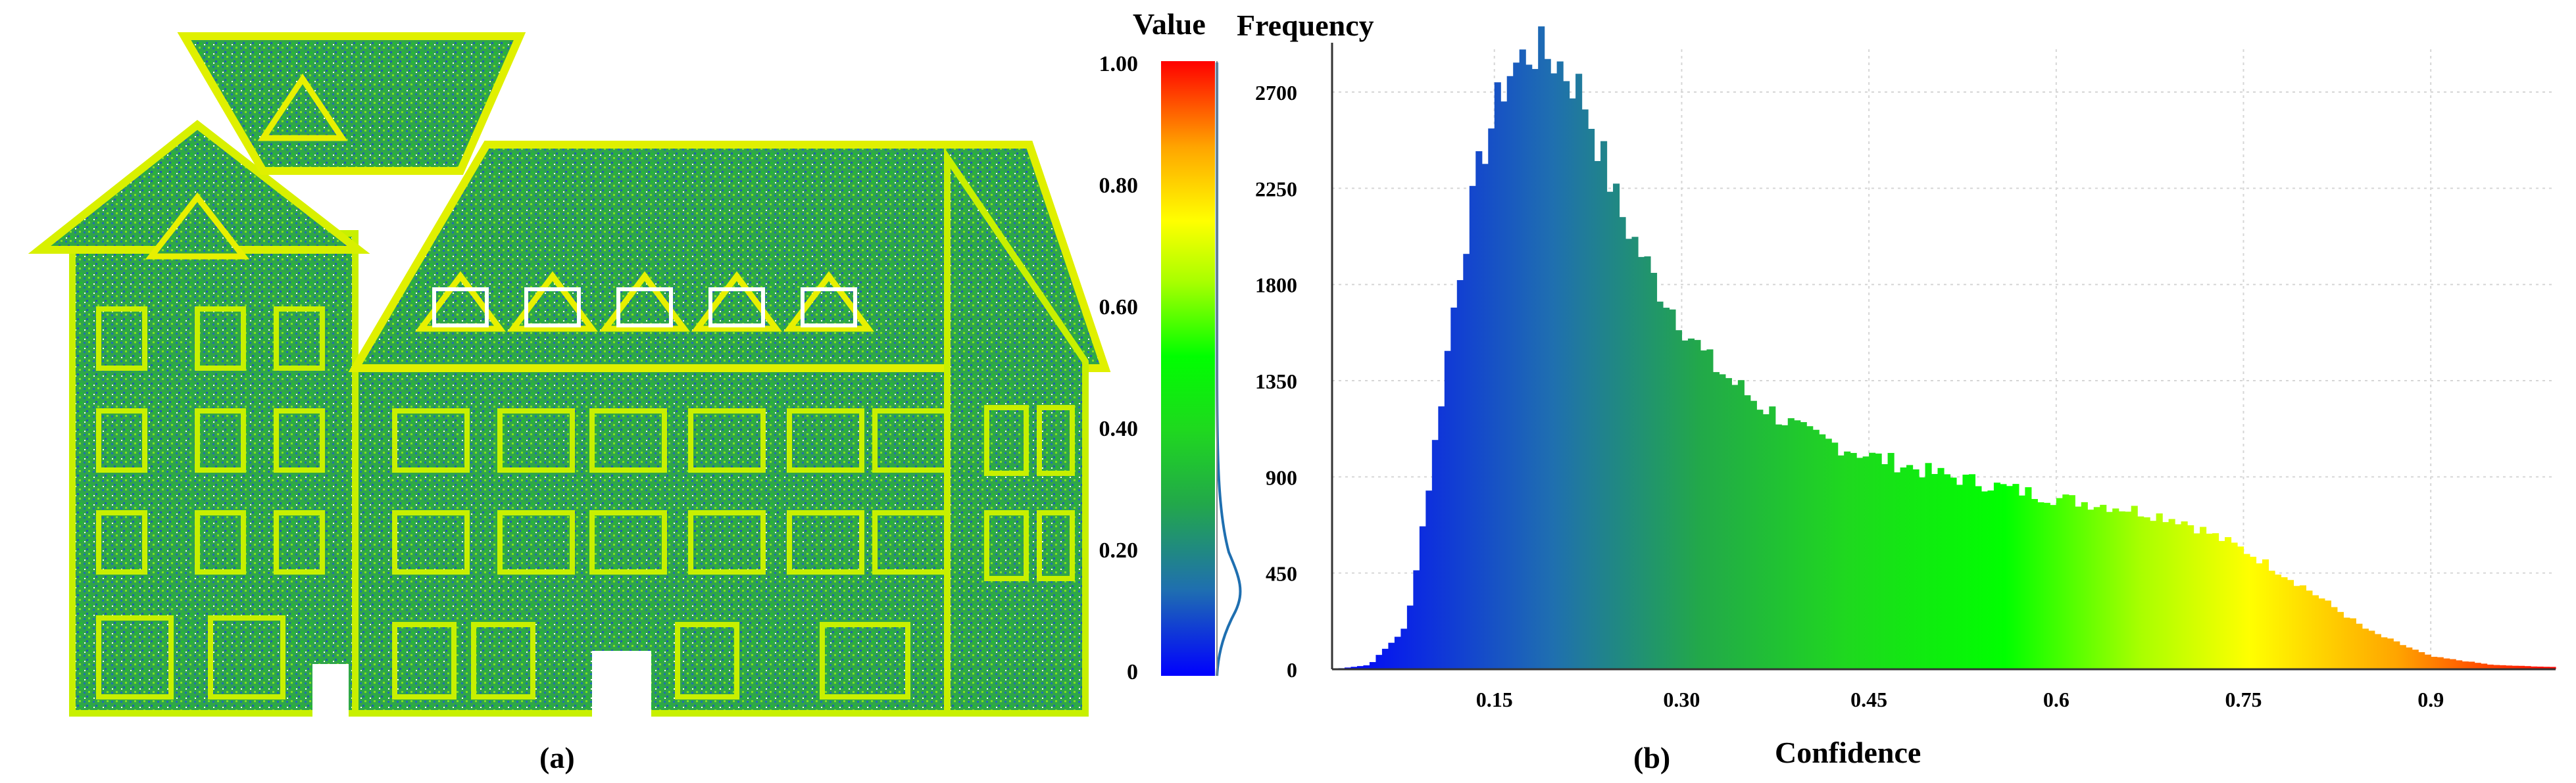 The height and width of the screenshot is (783, 2576). Describe the element at coordinates (1169, 24) in the screenshot. I see `colorbar-title: Value` at that location.